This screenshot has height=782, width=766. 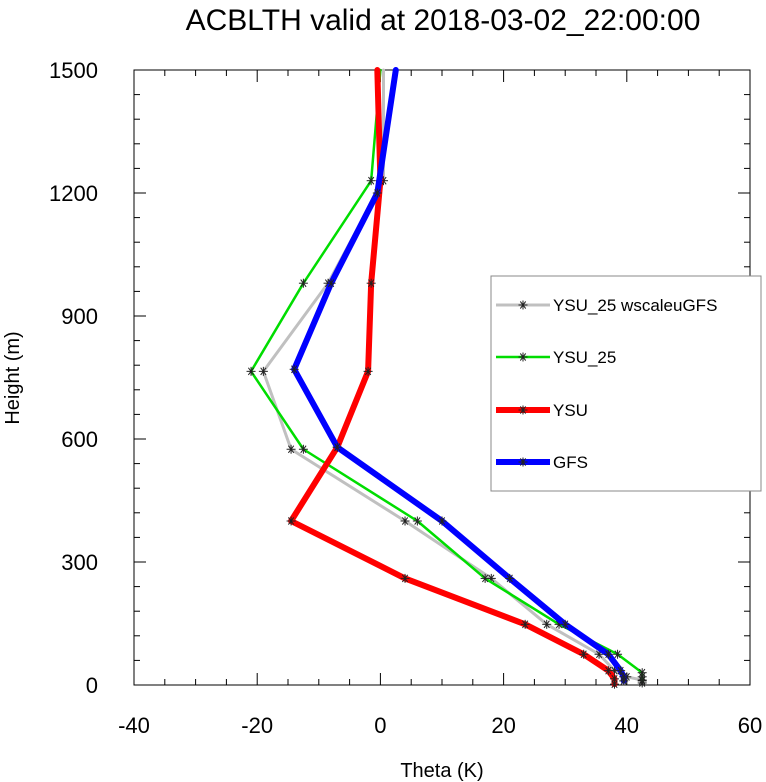 What do you see at coordinates (584, 357) in the screenshot?
I see `legend-label: YSU_25` at bounding box center [584, 357].